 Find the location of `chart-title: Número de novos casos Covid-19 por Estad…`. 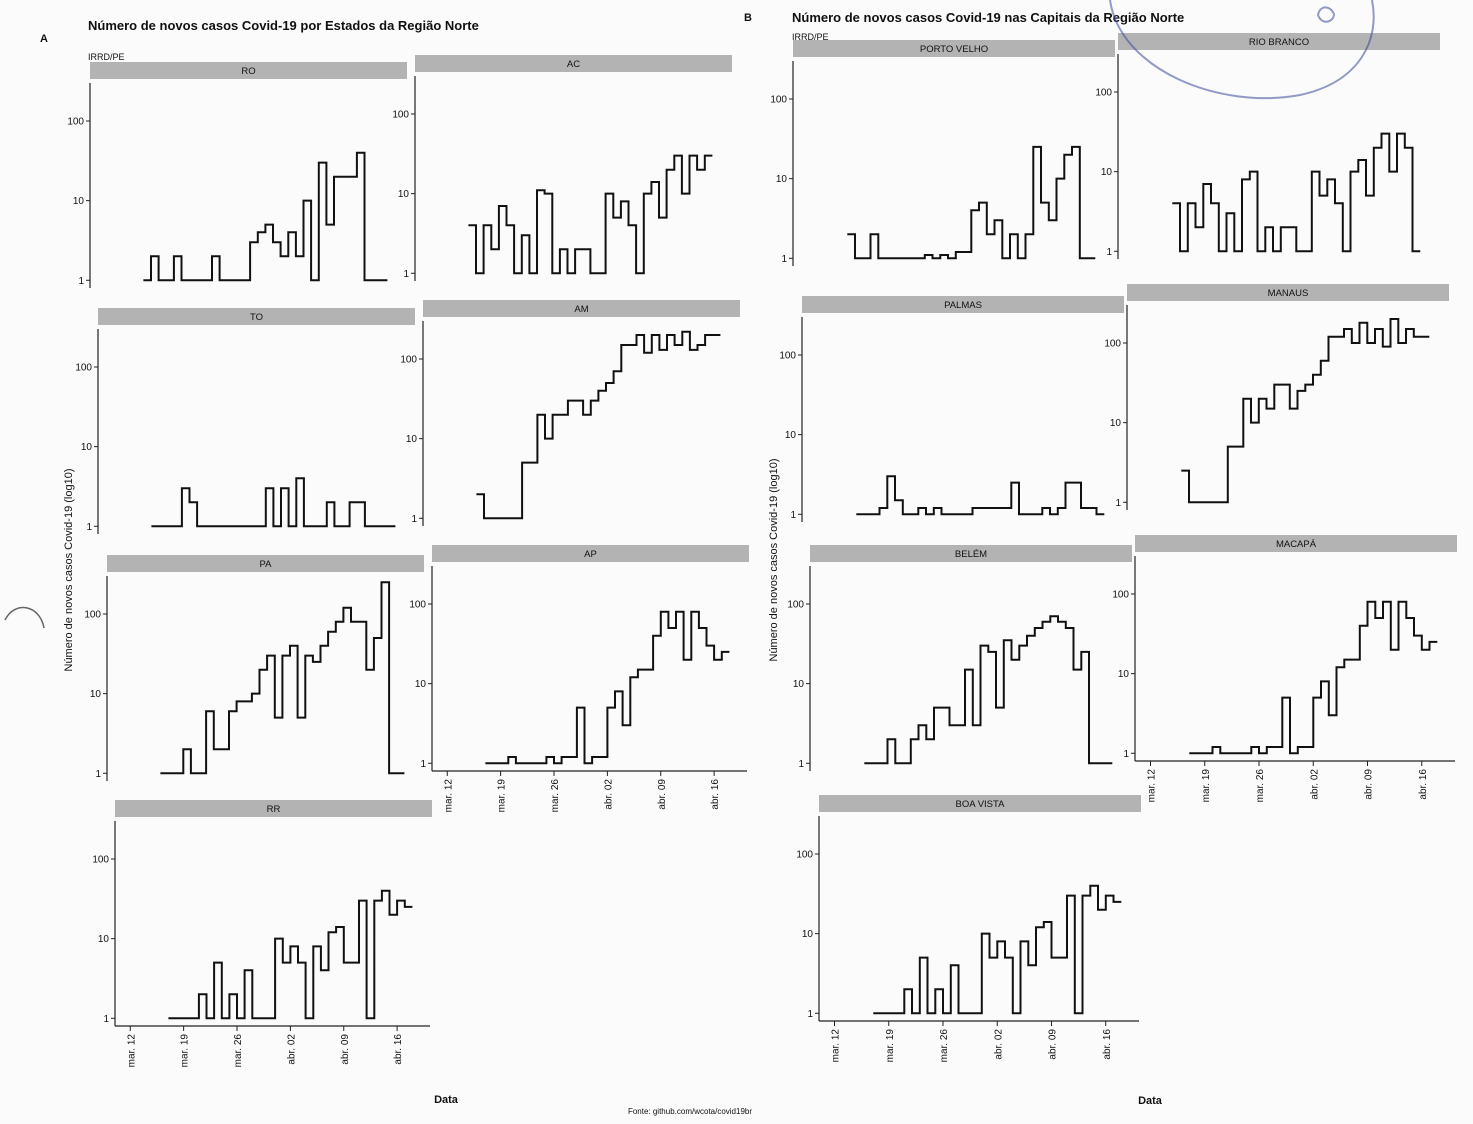

chart-title: Número de novos casos Covid-19 por Estad… is located at coordinates (283, 25).